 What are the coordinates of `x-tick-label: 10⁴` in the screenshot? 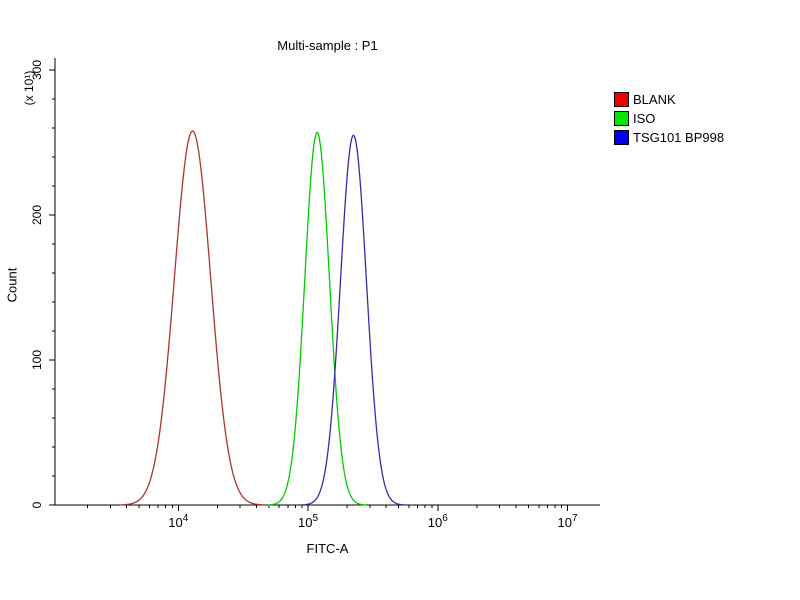 It's located at (178, 521).